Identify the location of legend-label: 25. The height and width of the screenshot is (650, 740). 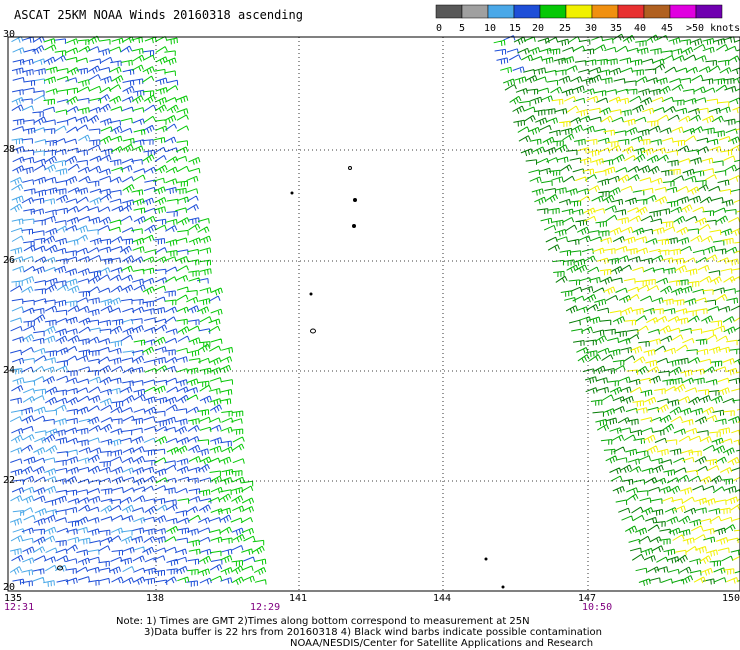
(565, 28).